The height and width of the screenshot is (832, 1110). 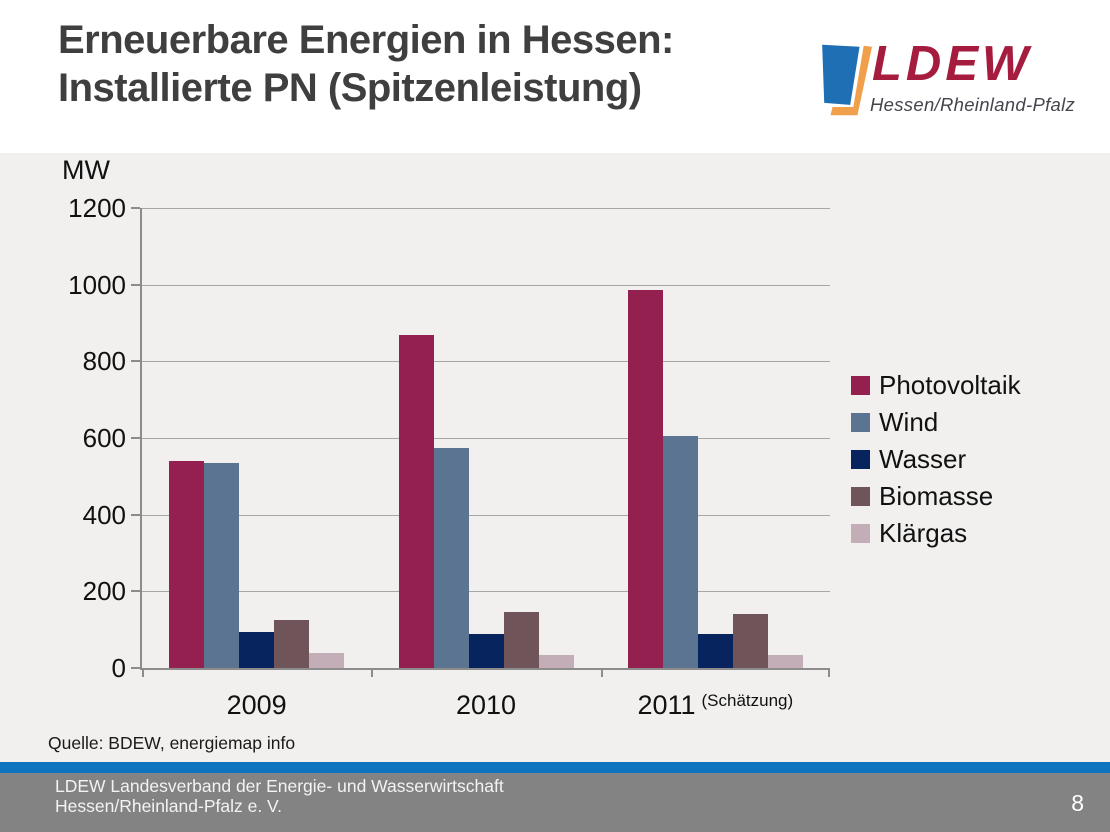 I want to click on y-tick-label: 200, so click(x=104, y=591).